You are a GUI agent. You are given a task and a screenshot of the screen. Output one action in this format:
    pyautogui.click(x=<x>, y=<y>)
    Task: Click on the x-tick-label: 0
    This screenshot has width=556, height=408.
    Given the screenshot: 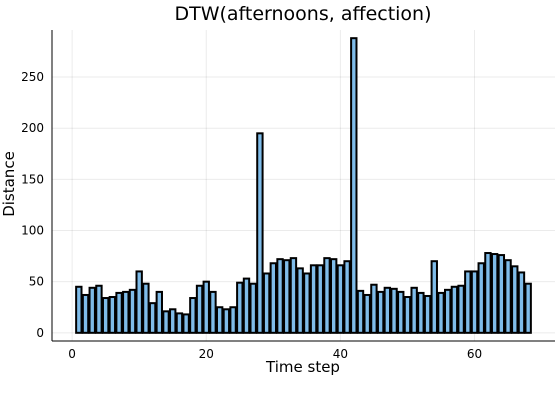 What is the action you would take?
    pyautogui.click(x=72, y=354)
    